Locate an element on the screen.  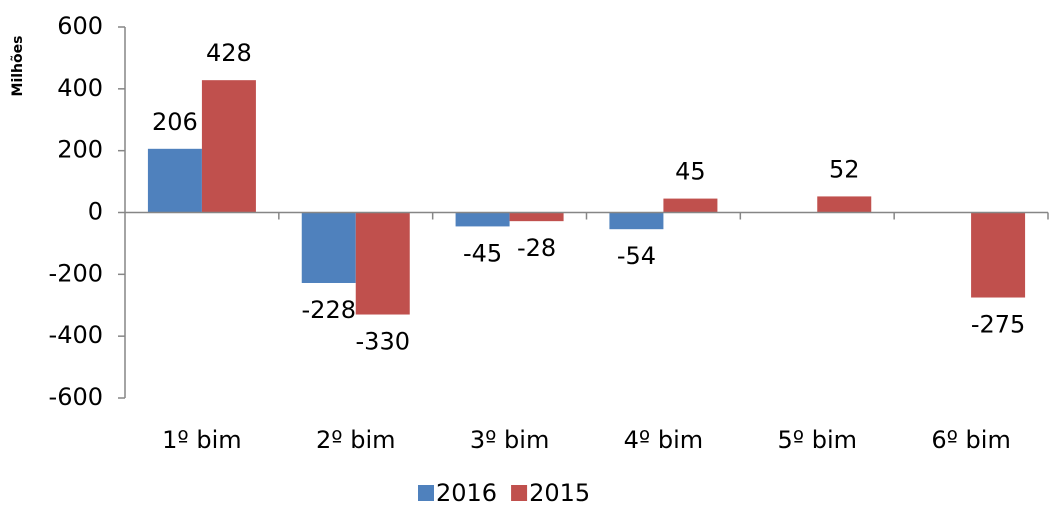
value-label: -228 is located at coordinates (329, 310).